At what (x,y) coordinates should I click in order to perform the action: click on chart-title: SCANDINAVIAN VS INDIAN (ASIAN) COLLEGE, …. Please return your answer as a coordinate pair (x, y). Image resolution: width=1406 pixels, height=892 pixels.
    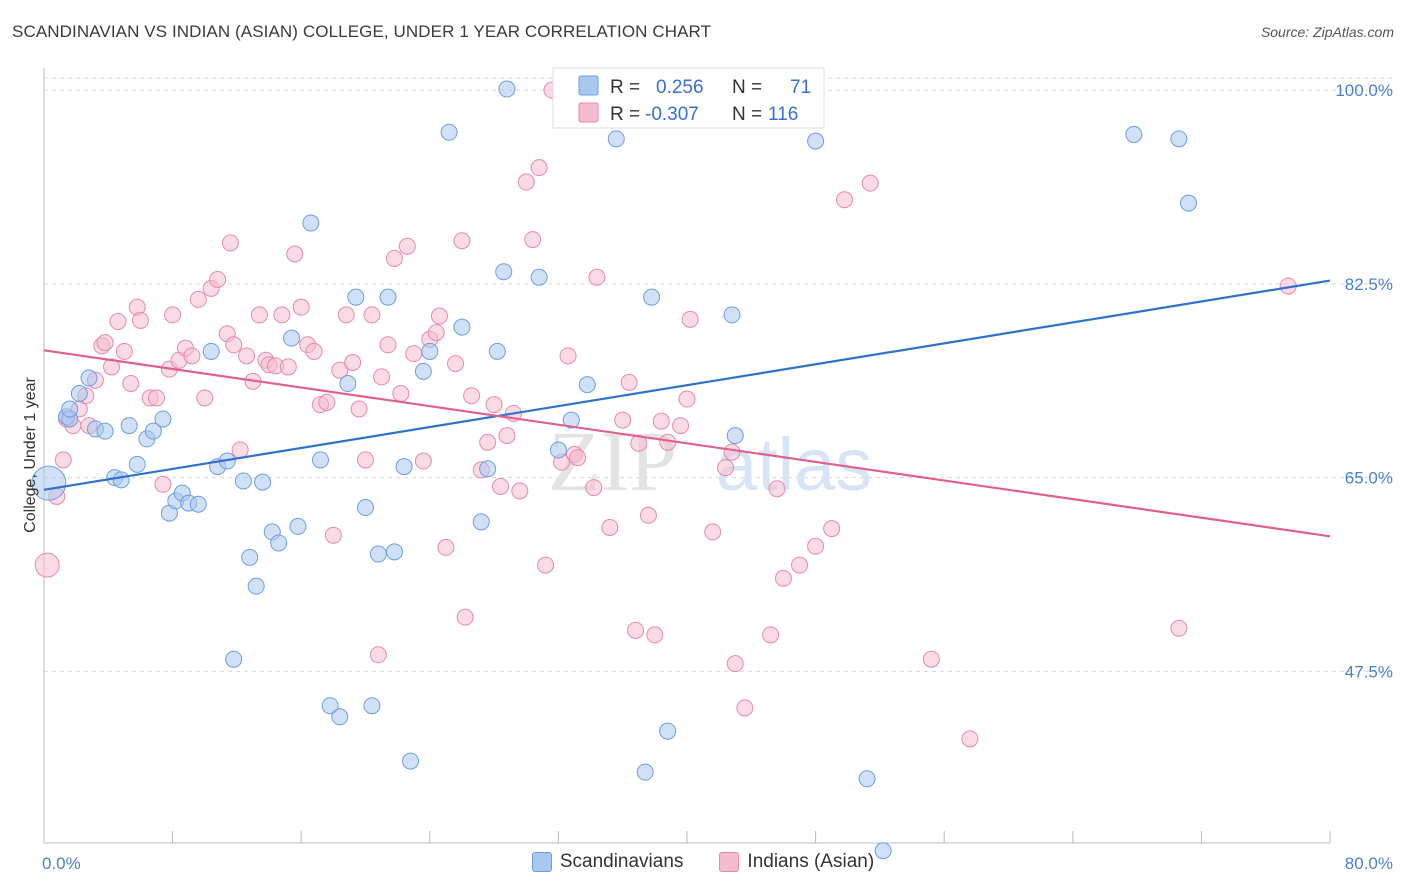
    Looking at the image, I should click on (362, 31).